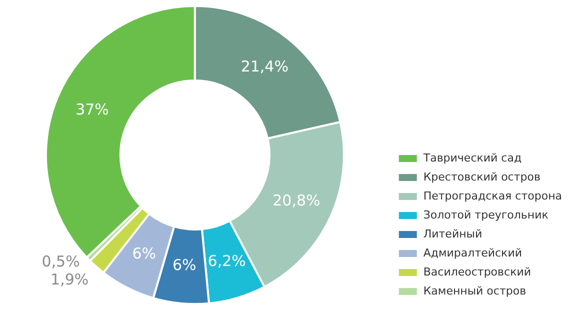  What do you see at coordinates (92, 109) in the screenshot?
I see `data-label: 37%` at bounding box center [92, 109].